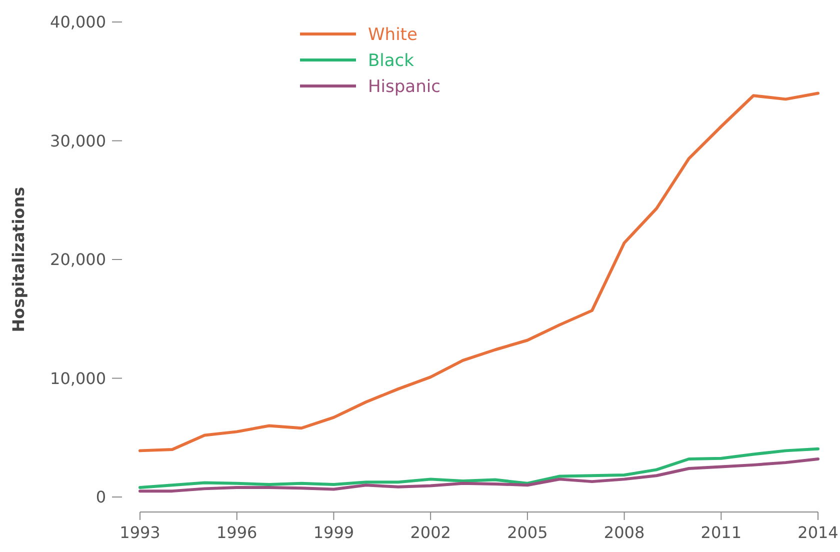  Describe the element at coordinates (404, 86) in the screenshot. I see `legend-label: Hispanic` at that location.